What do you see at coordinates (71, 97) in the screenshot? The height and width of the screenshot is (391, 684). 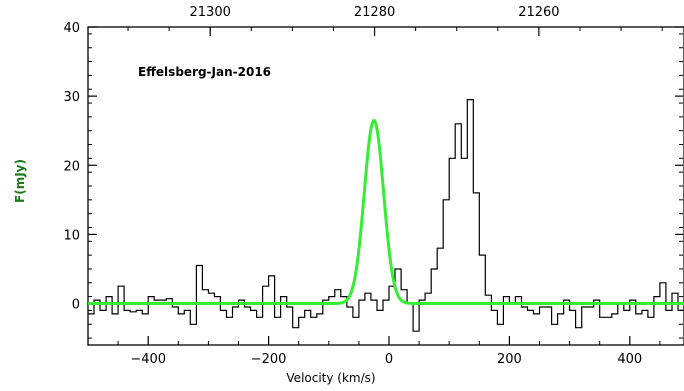 I see `y-tick-label: 30` at bounding box center [71, 97].